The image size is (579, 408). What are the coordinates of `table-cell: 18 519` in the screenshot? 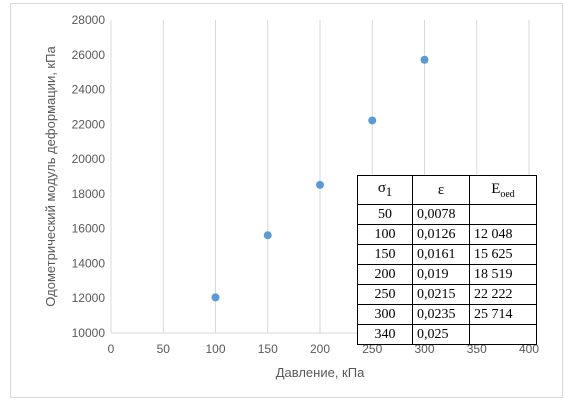 It's located at (503, 274).